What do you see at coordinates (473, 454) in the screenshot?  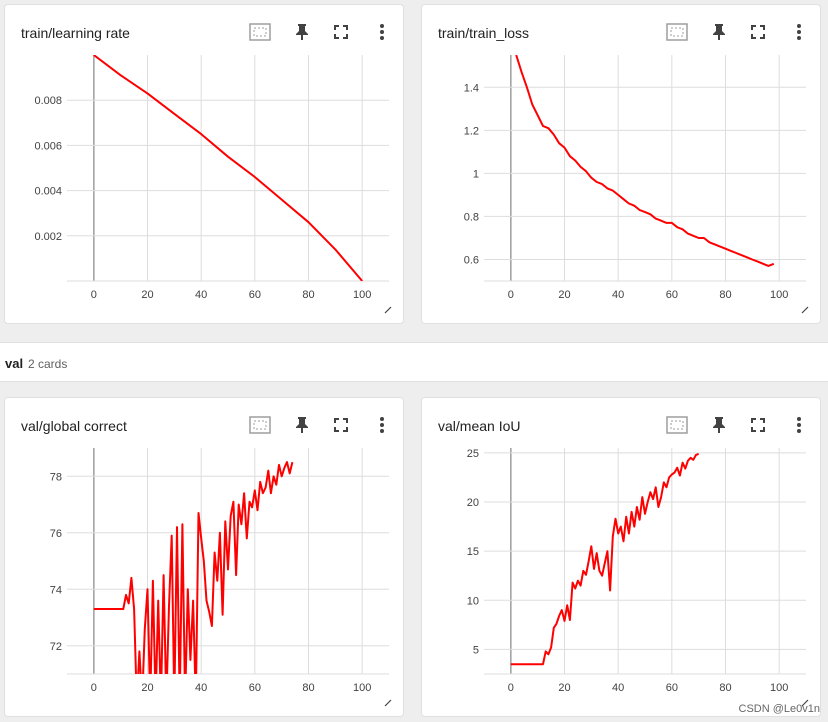 I see `y-tick-label: 25` at bounding box center [473, 454].